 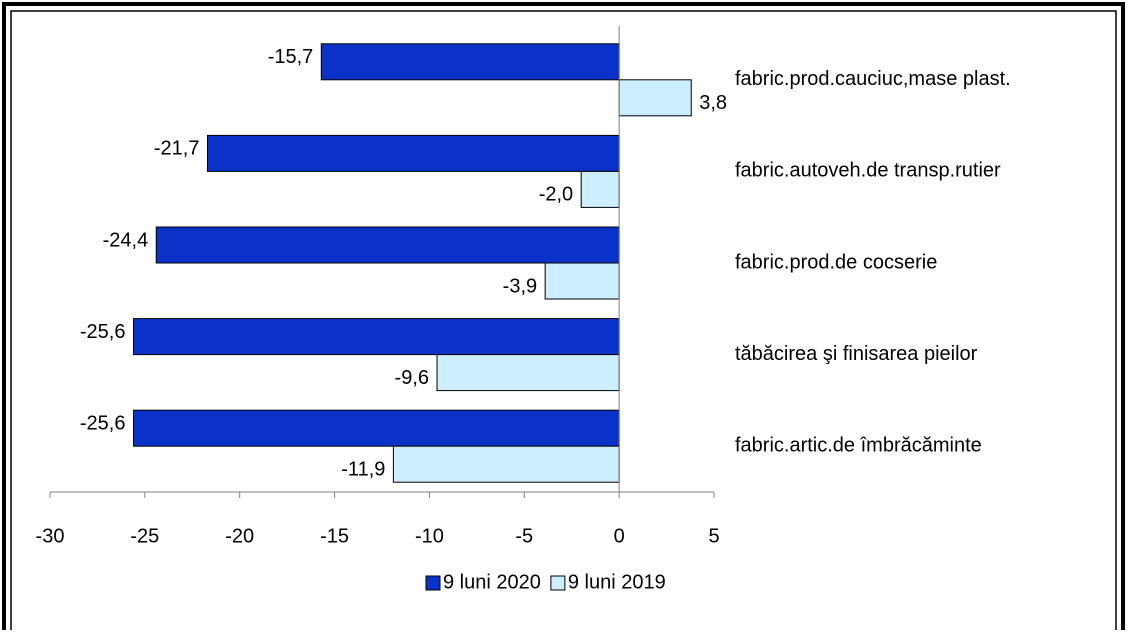 I want to click on category-label: fabric.prod.cauciuc,mase plast., so click(x=873, y=79).